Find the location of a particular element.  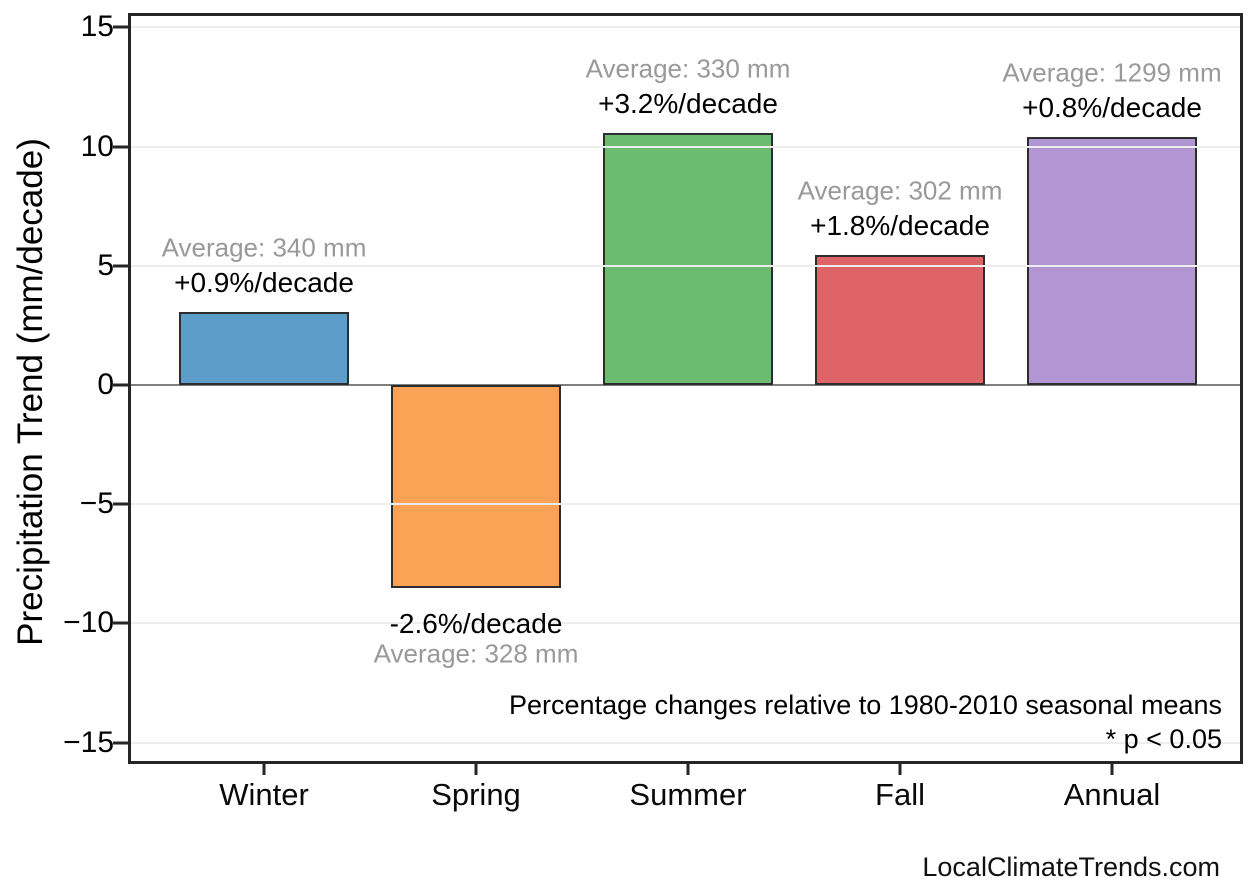

y-axis-tick-label: 0 is located at coordinates (105, 384).